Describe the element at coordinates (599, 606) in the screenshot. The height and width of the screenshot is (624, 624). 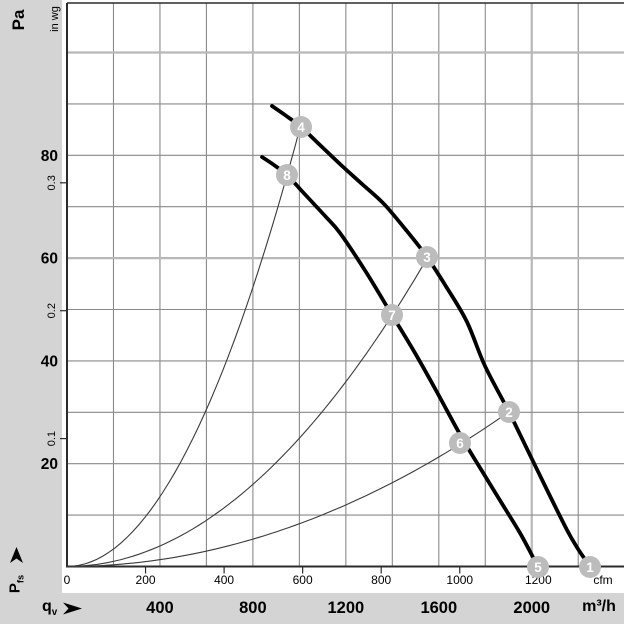
I see `m3h-unit-label: m³/h` at that location.